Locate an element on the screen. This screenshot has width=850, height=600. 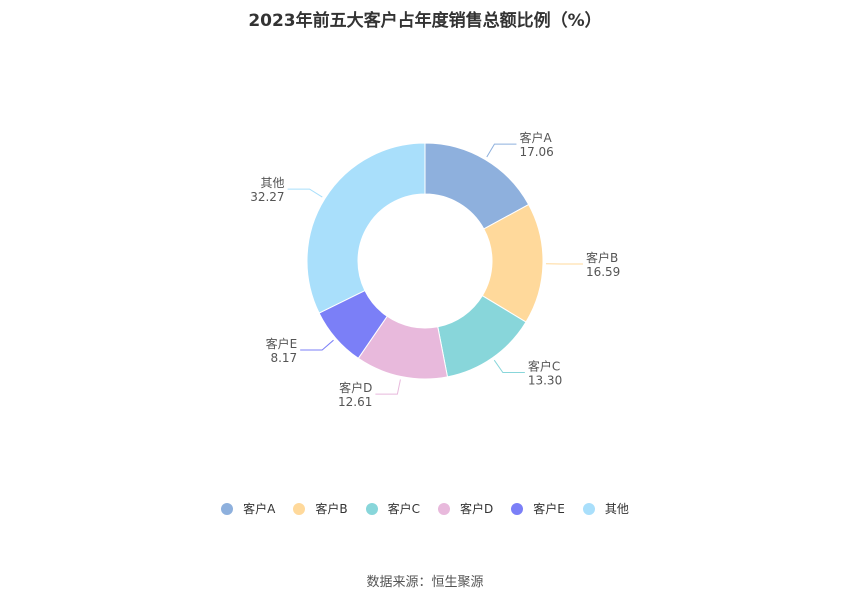
slice-value-customer-a: 17.06 is located at coordinates (536, 152).